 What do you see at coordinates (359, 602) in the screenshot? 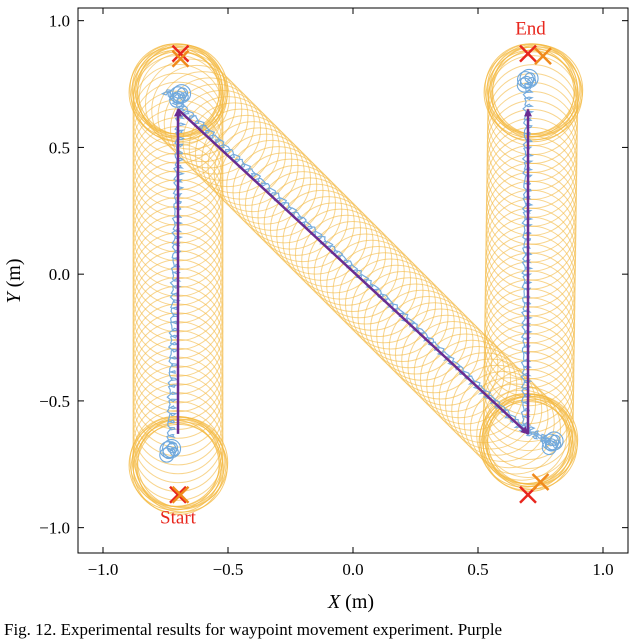
I see `x-axis-unit: (m)` at bounding box center [359, 602].